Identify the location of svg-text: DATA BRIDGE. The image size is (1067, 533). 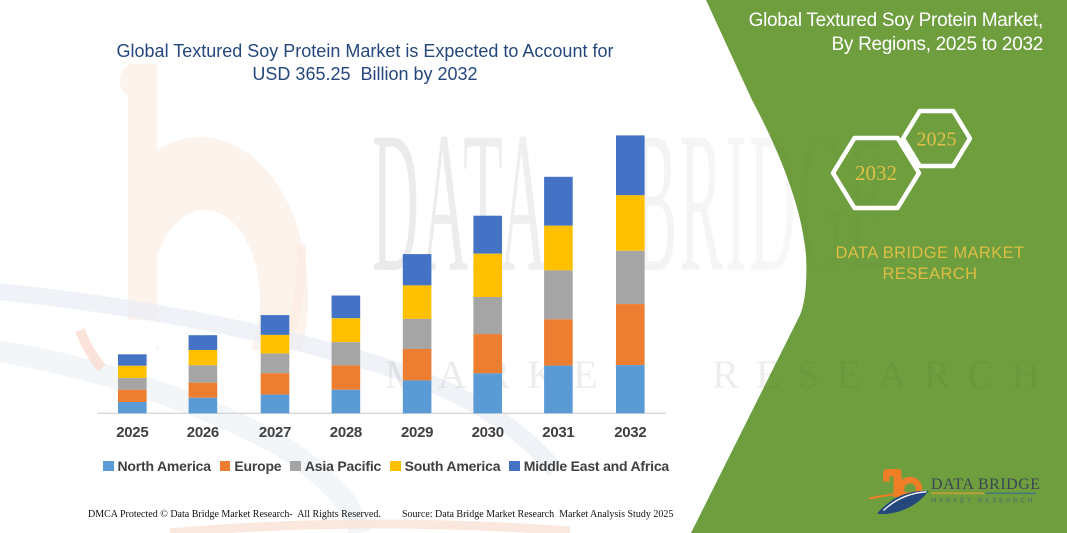
(986, 484).